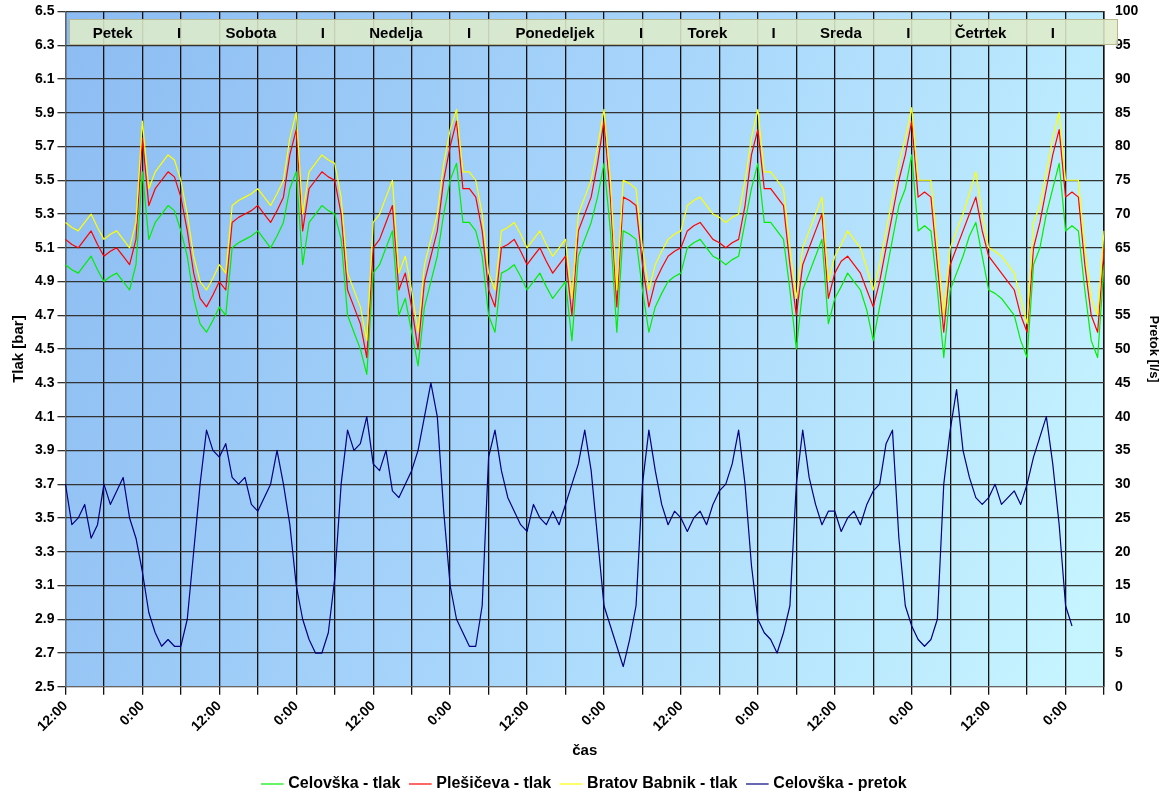 The image size is (1171, 802). What do you see at coordinates (44, 246) in the screenshot?
I see `y-tick-label: 5.1` at bounding box center [44, 246].